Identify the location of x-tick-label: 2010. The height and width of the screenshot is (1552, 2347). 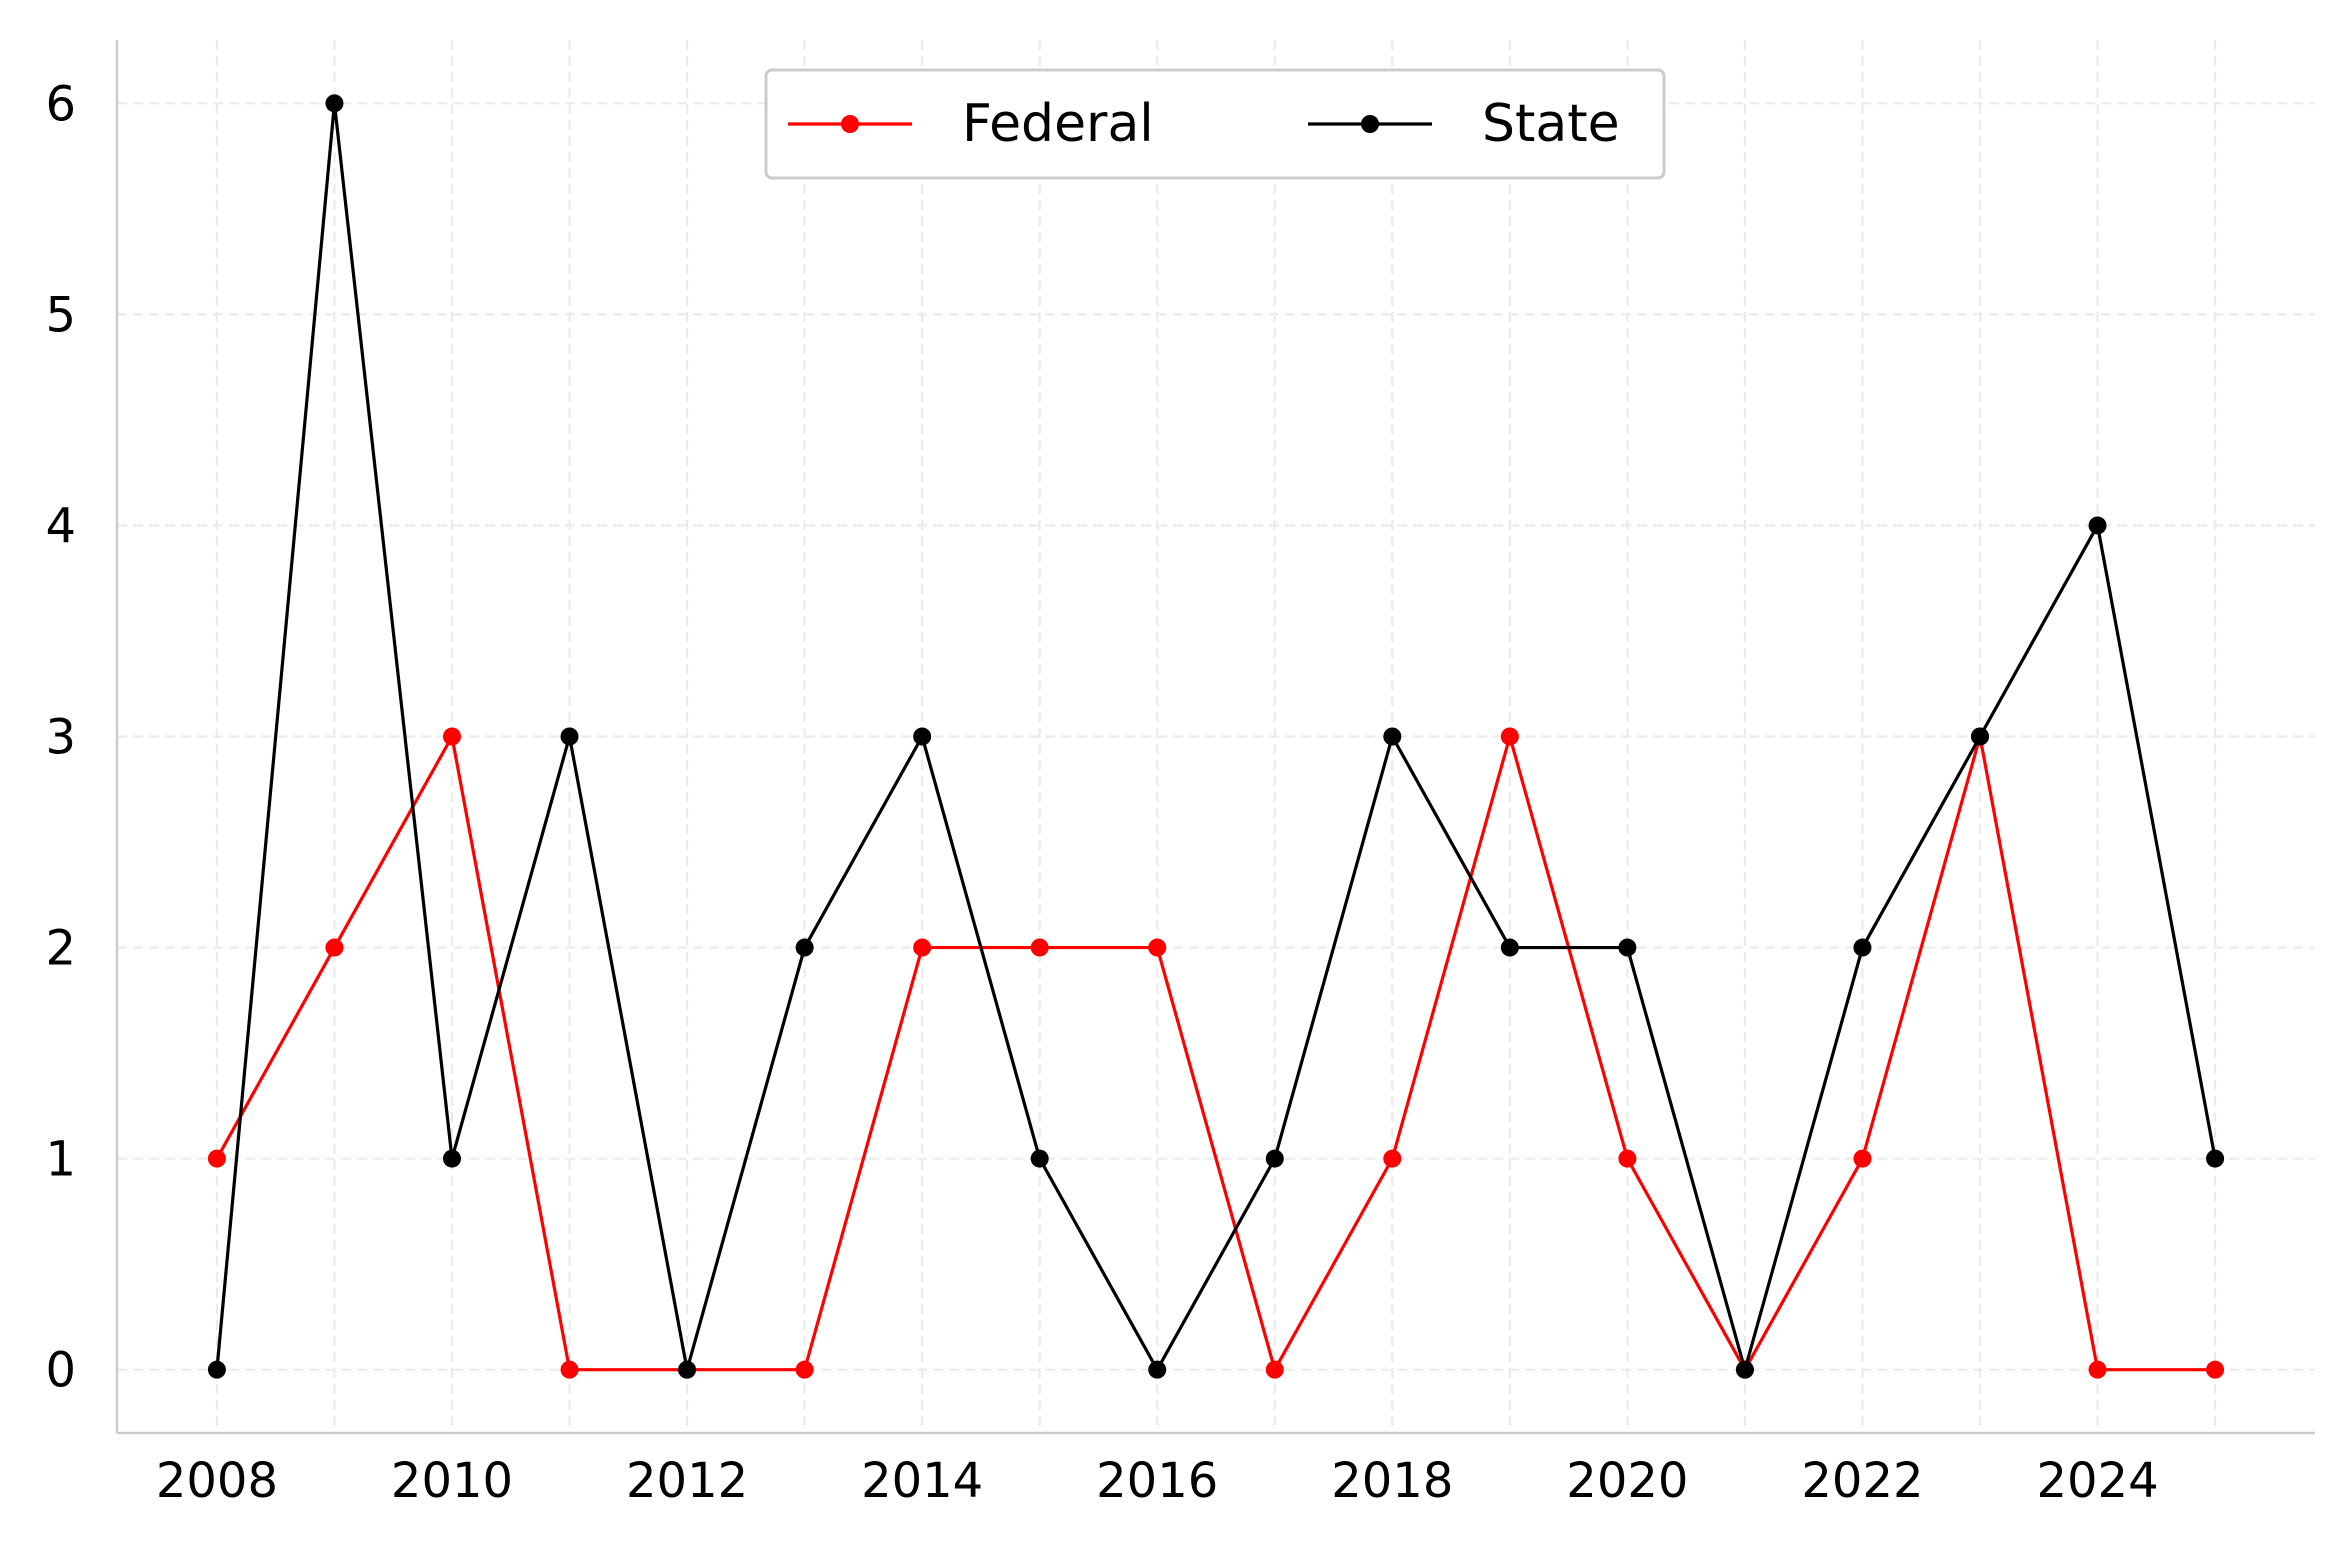
(452, 1481).